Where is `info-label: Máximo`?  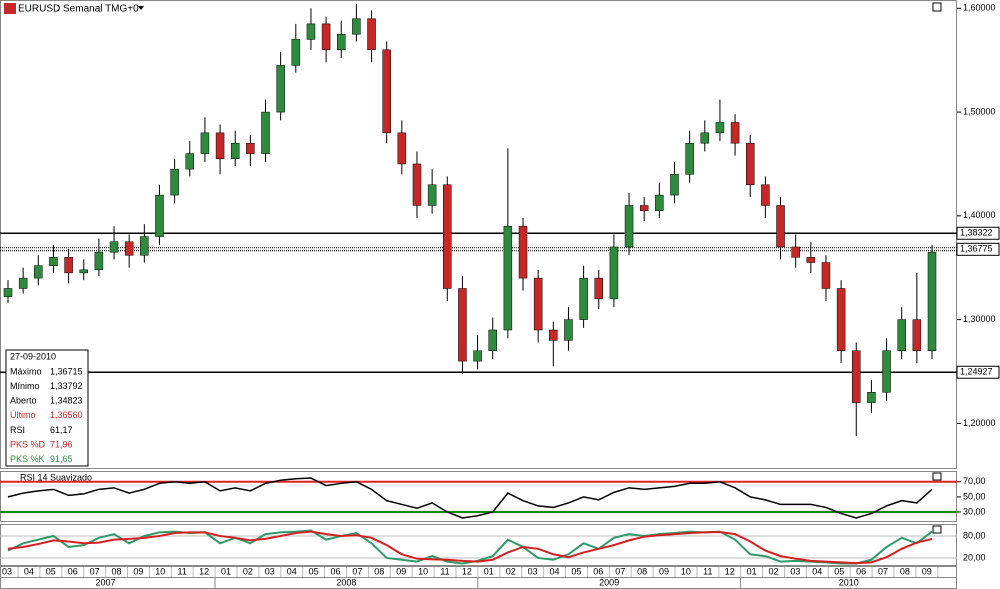 info-label: Máximo is located at coordinates (26, 371).